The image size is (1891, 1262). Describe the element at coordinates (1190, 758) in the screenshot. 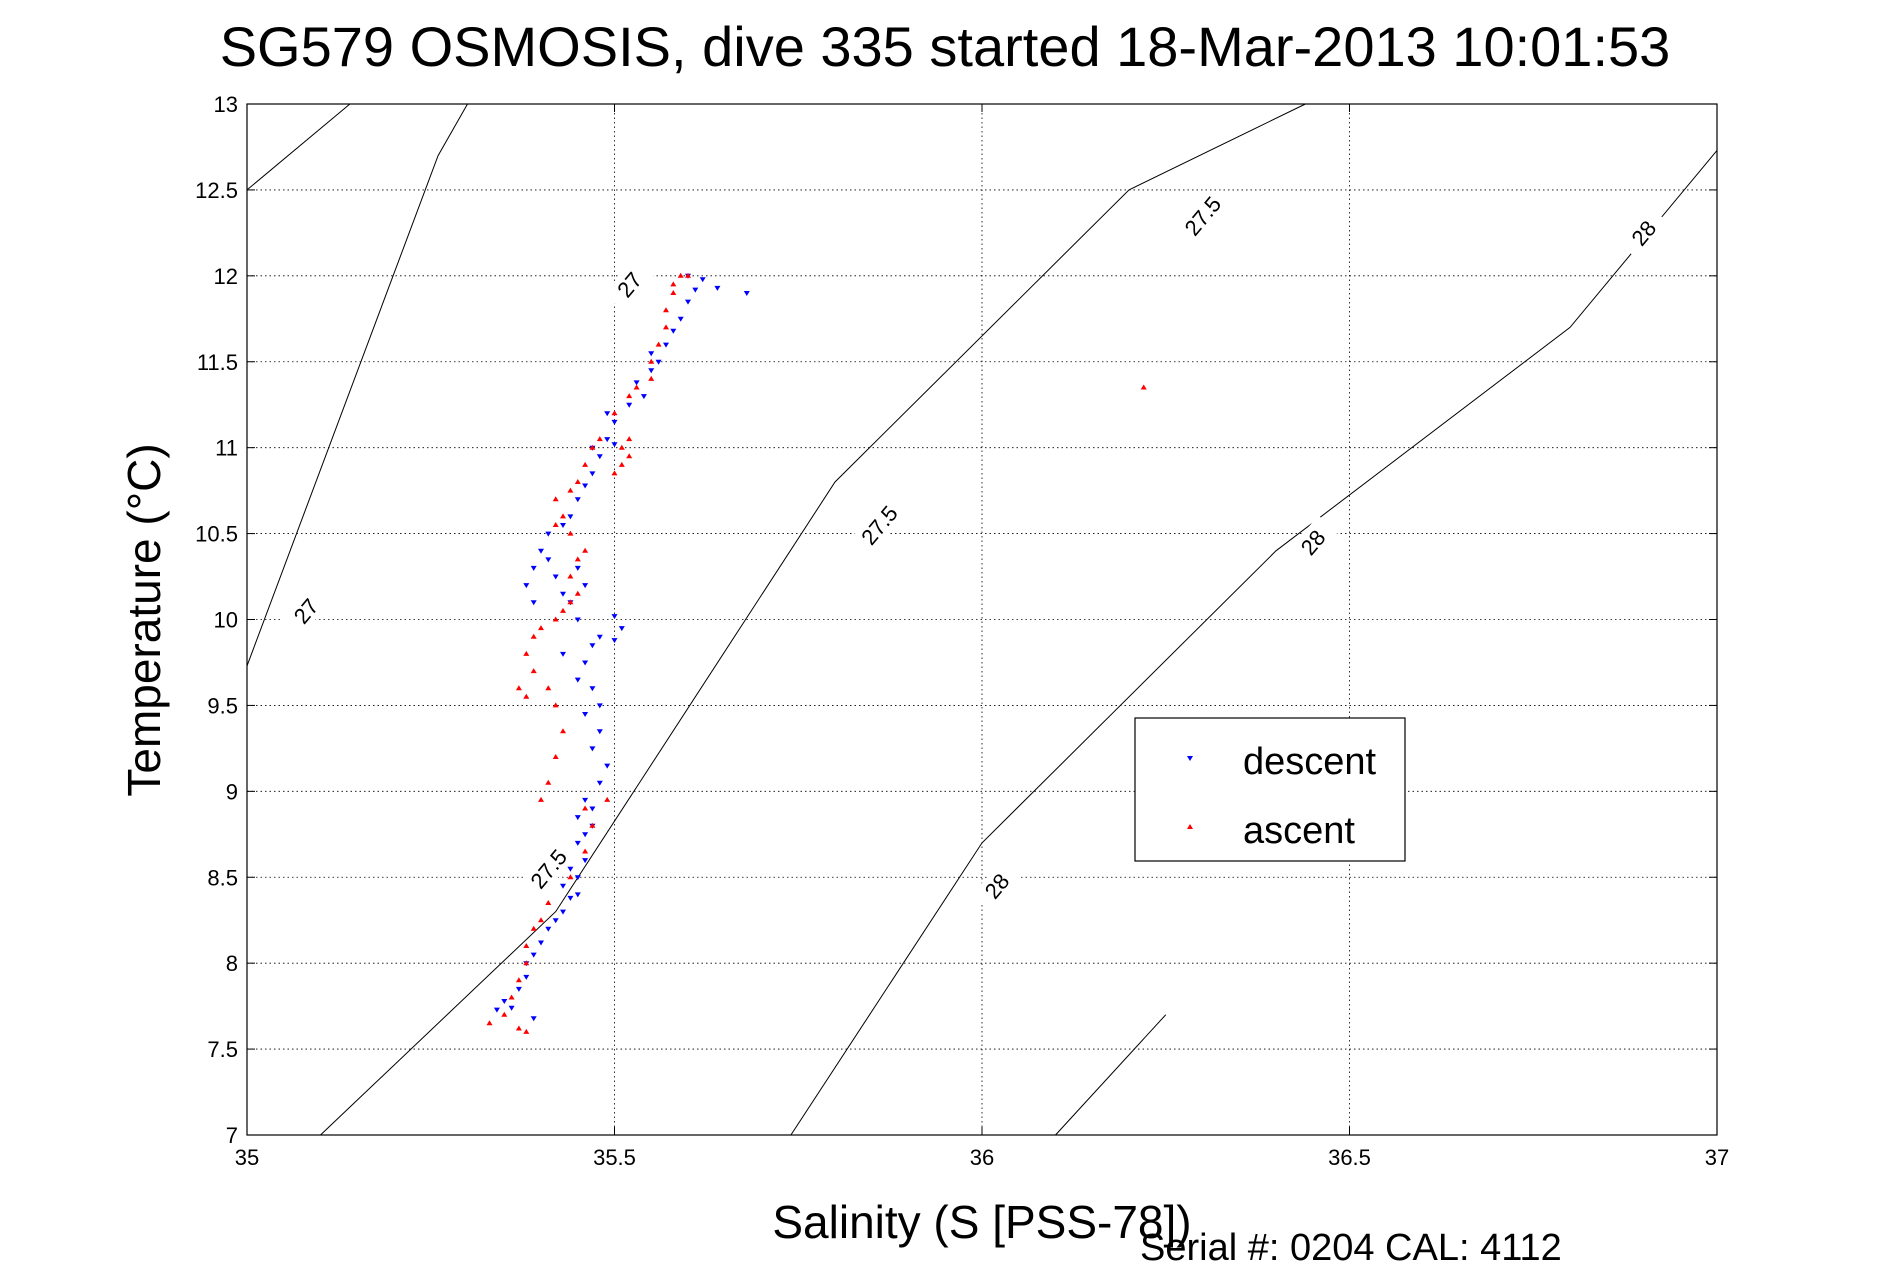

I see `legend-descent-marker` at that location.